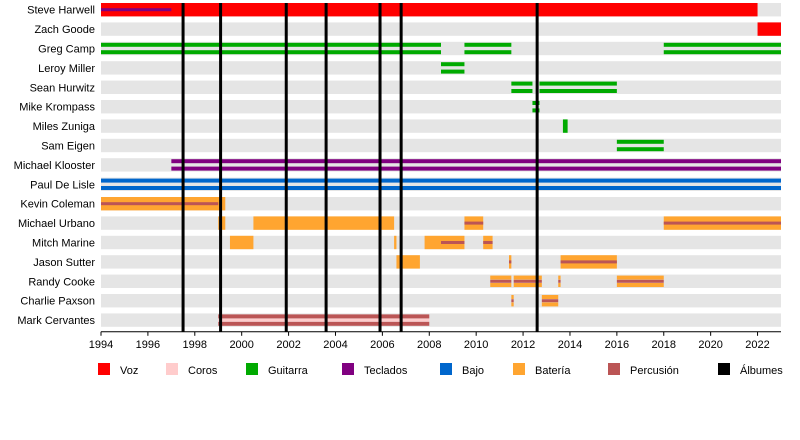 The width and height of the screenshot is (800, 440). What do you see at coordinates (386, 371) in the screenshot?
I see `legend-label: Teclados` at bounding box center [386, 371].